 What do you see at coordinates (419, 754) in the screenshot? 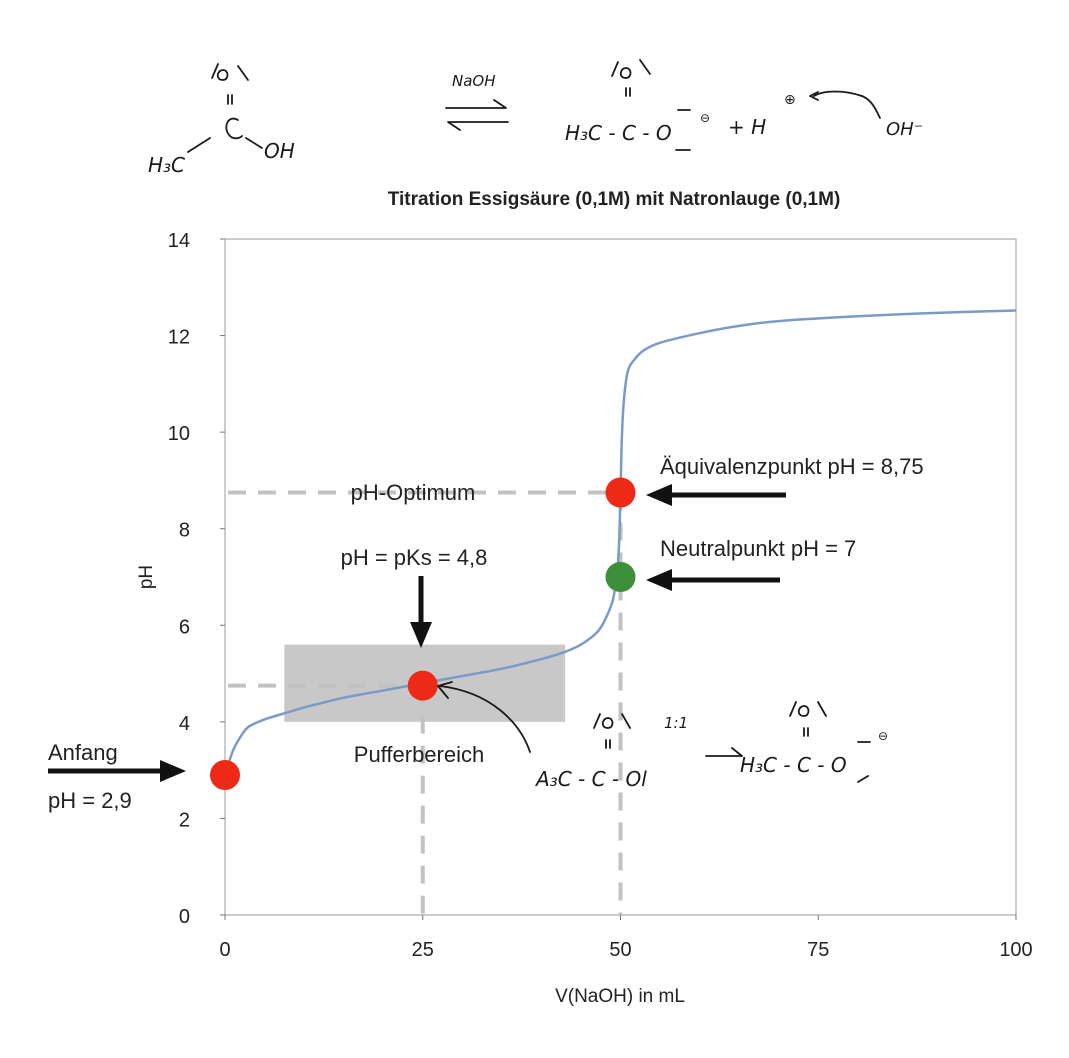
I see `buffer-label: Pufferbereich` at bounding box center [419, 754].